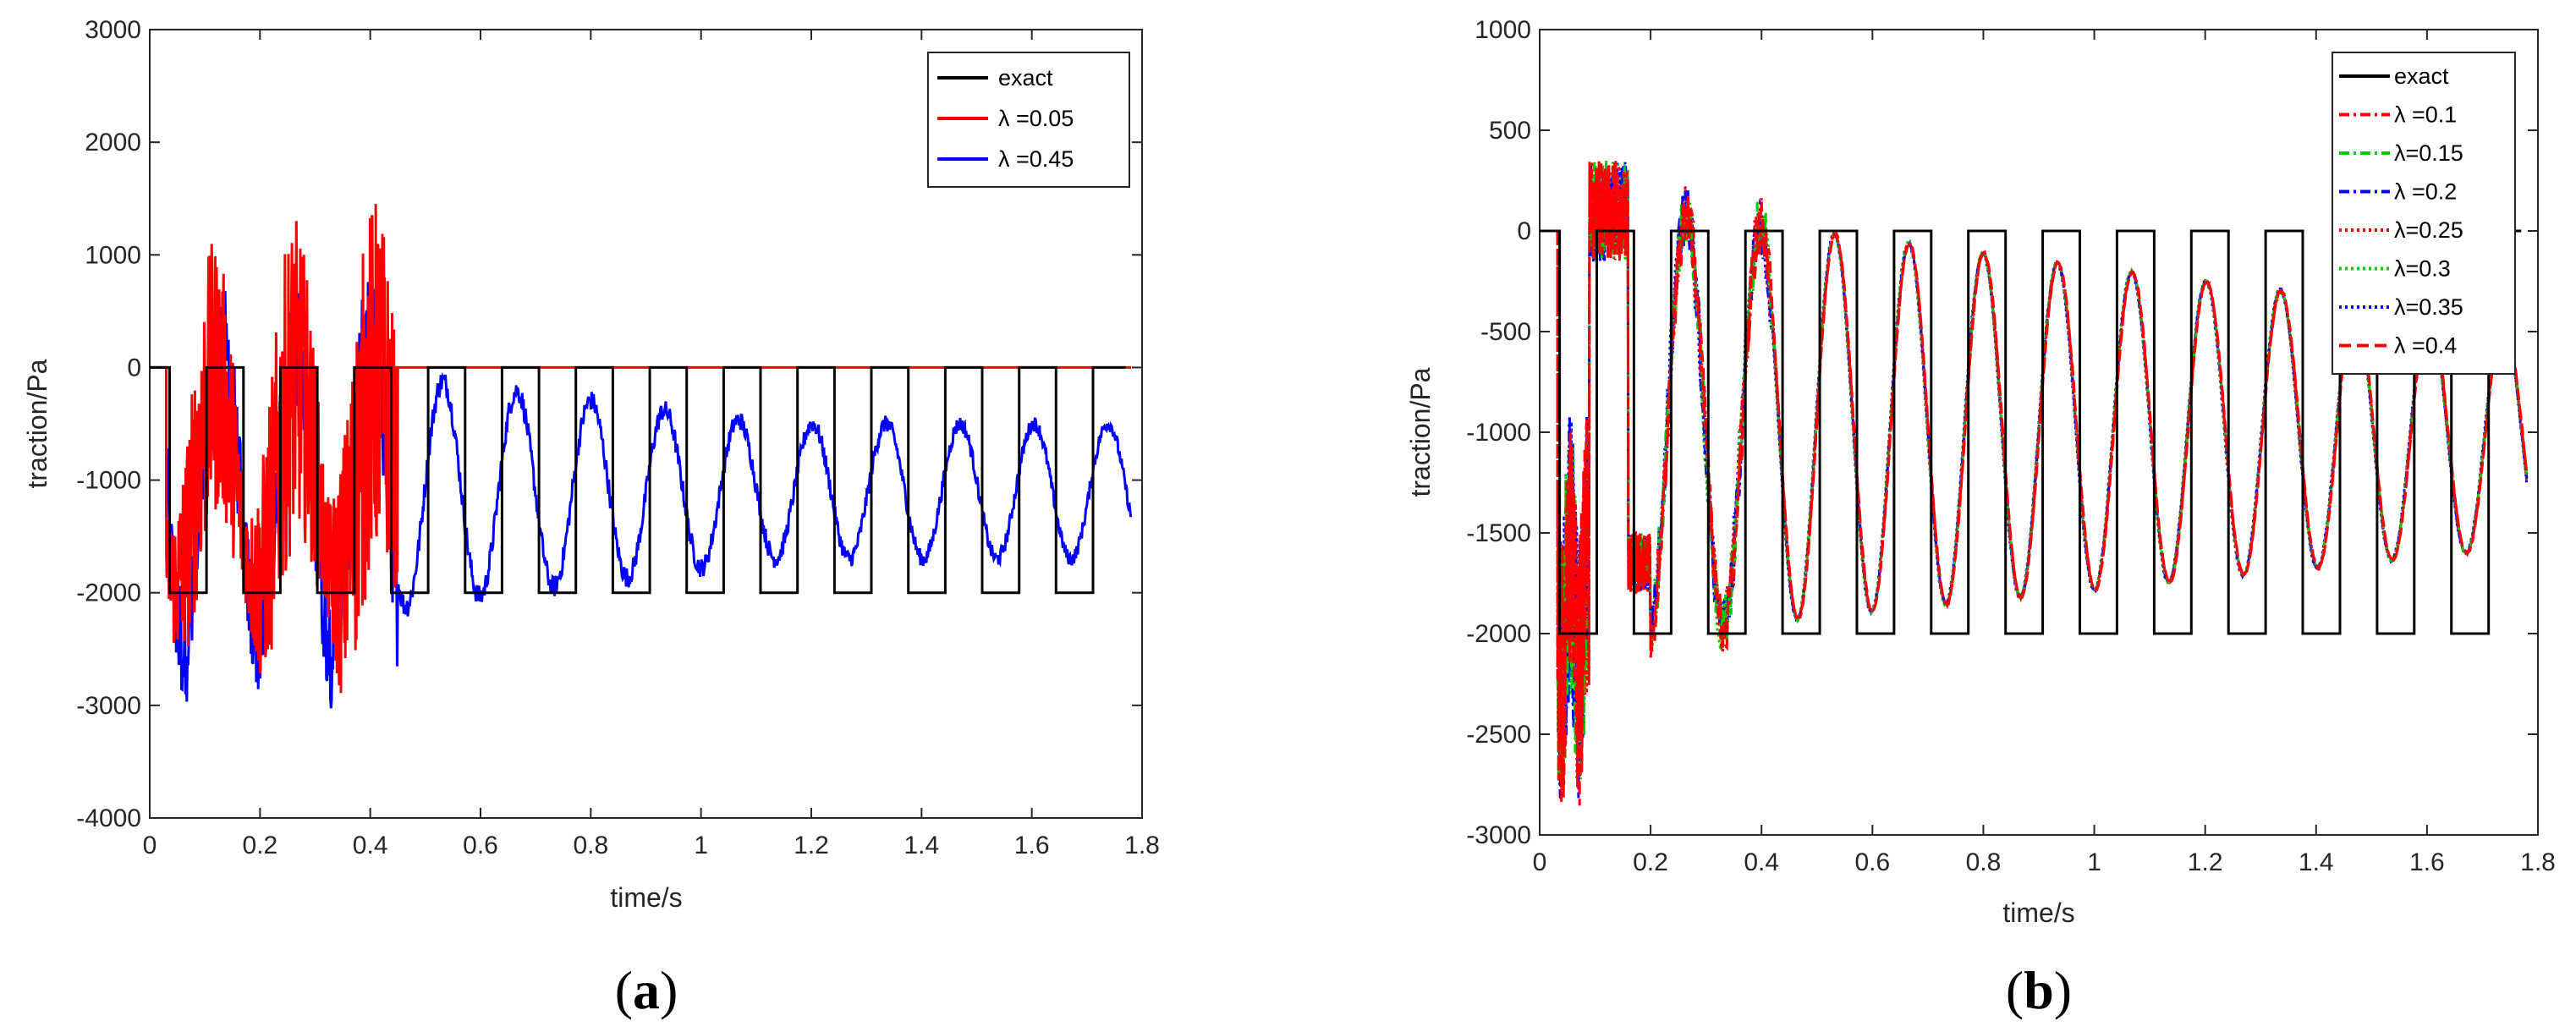 The image size is (2576, 1032). I want to click on chart-b-xlabel: time/s, so click(2038, 913).